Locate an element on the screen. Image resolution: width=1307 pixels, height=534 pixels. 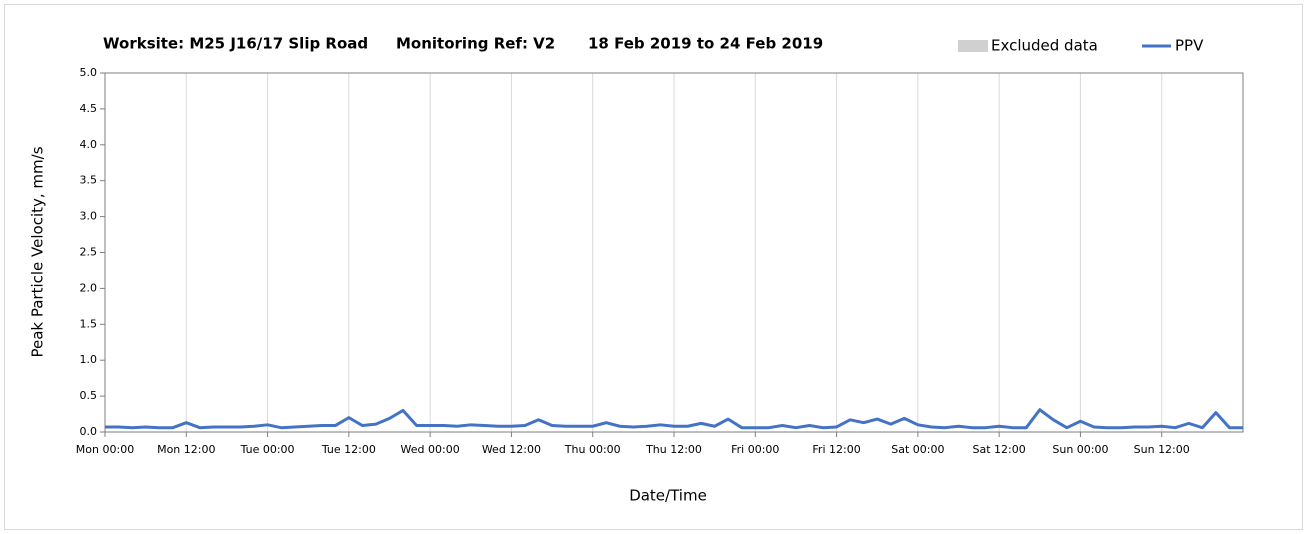
chart-subtitle: Monitoring Ref: V2 is located at coordinates (475, 44).